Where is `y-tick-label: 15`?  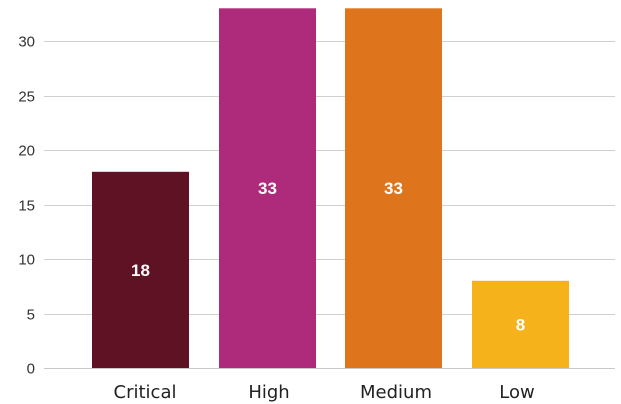
y-tick-label: 15 is located at coordinates (26, 206).